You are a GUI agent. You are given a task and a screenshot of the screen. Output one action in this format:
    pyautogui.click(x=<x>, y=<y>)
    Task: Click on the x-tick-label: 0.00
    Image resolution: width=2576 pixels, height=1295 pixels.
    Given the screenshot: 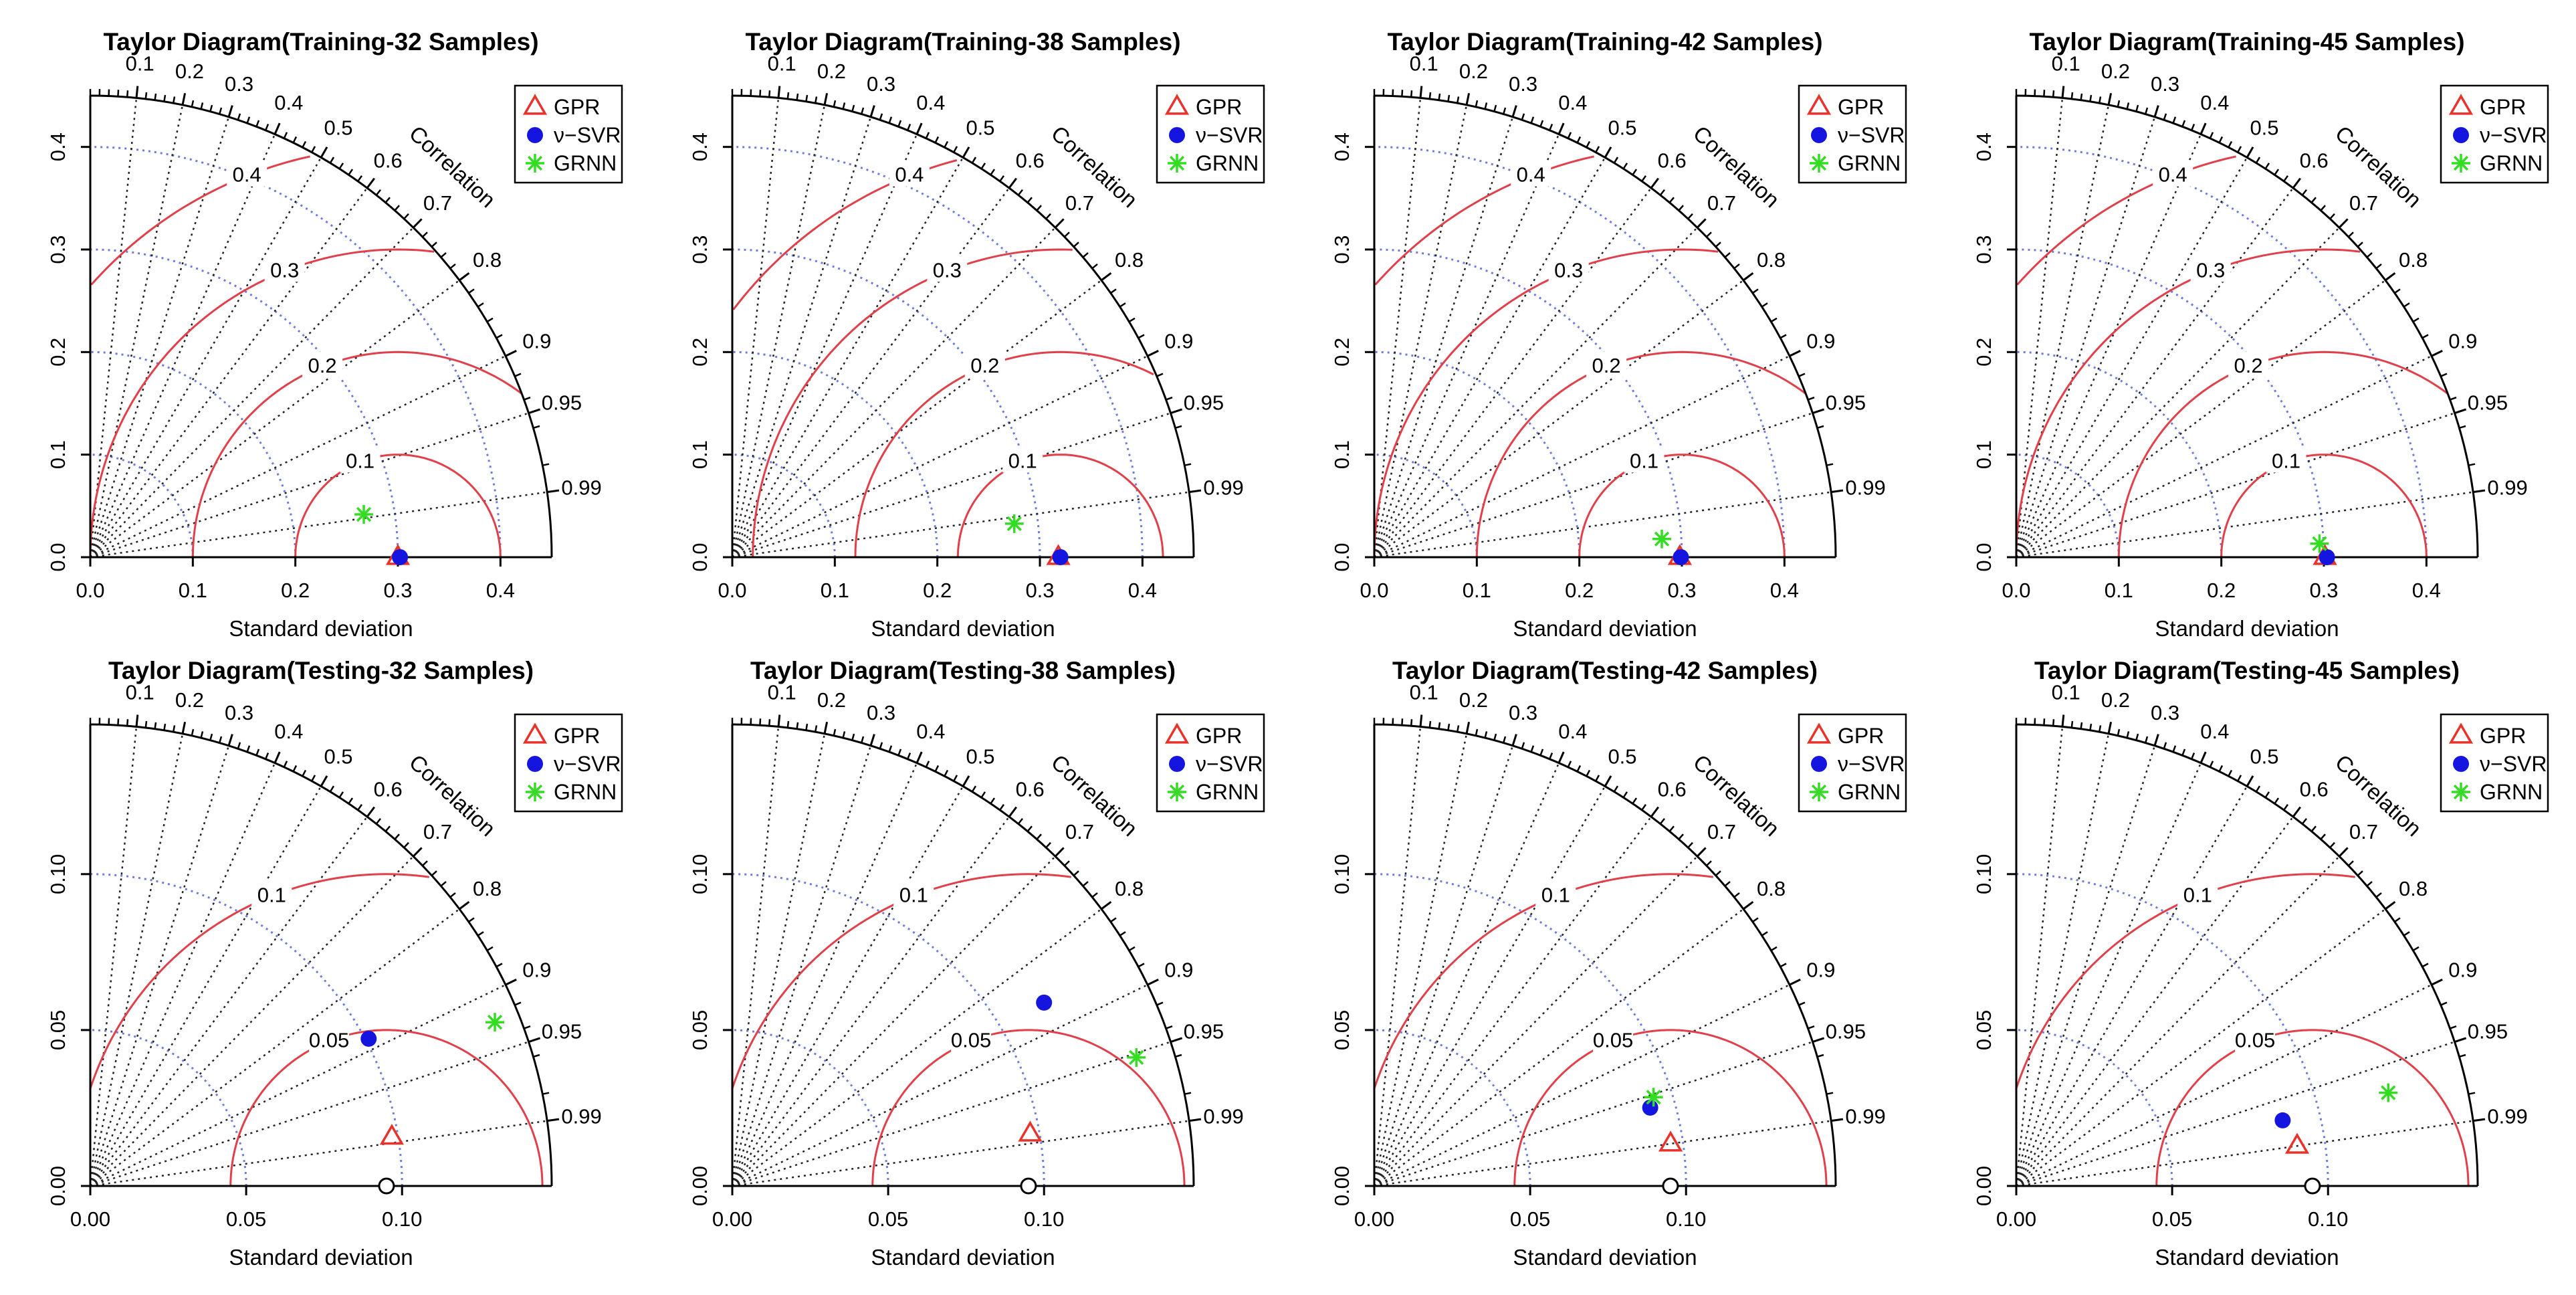 What is the action you would take?
    pyautogui.click(x=2016, y=1219)
    